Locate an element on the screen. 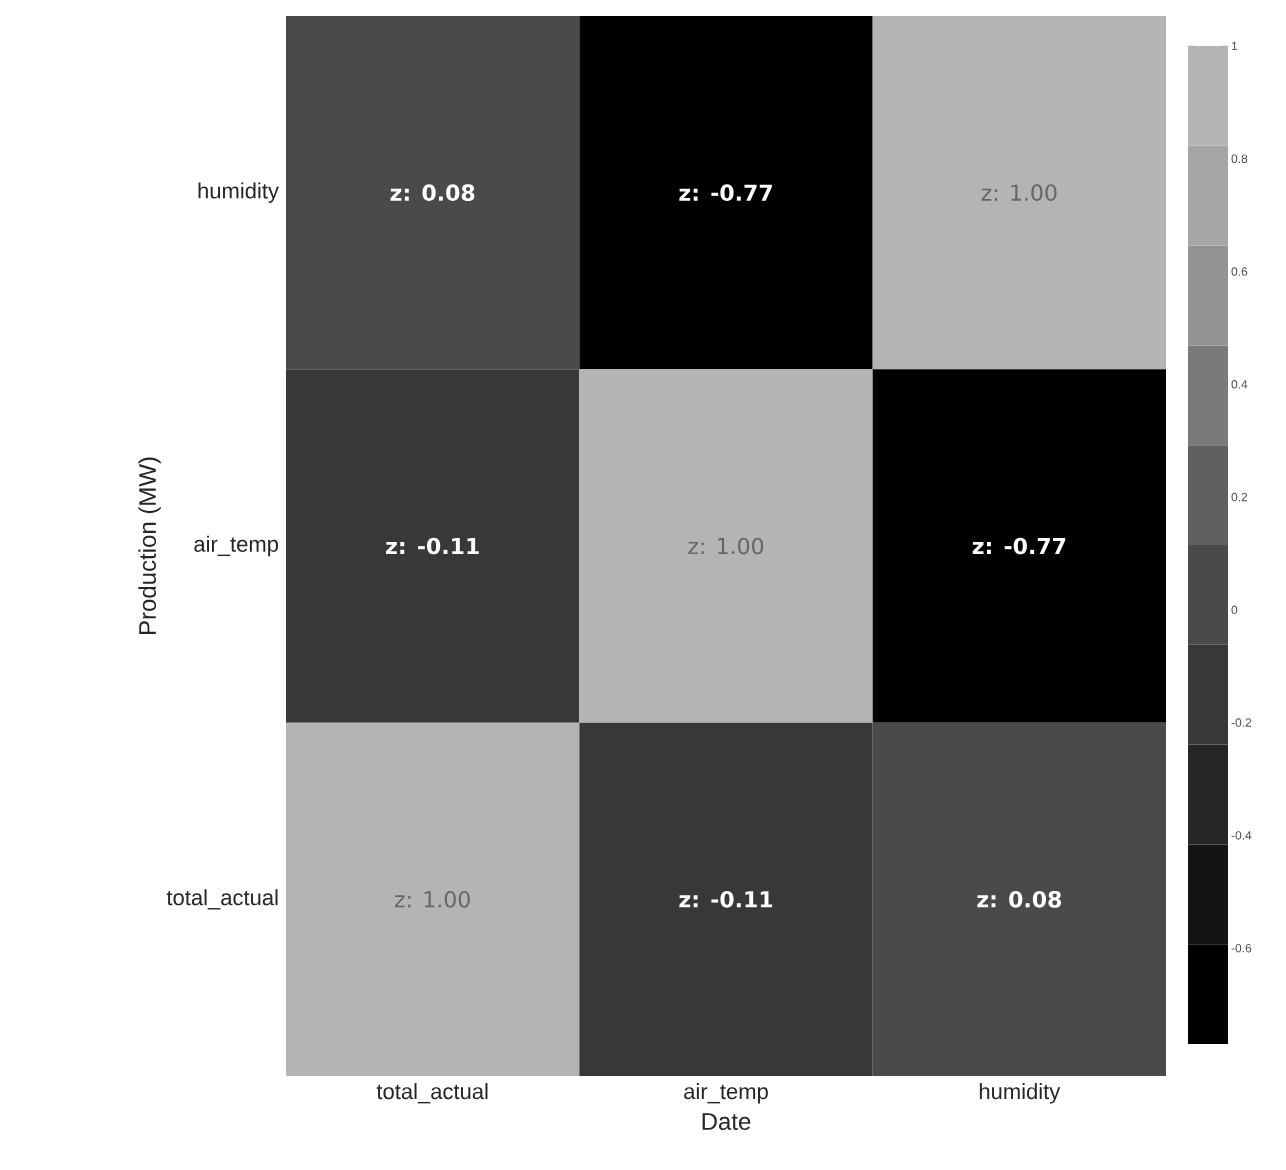 This screenshot has height=1170, width=1286. x-tick-label: humidity is located at coordinates (1020, 1093).